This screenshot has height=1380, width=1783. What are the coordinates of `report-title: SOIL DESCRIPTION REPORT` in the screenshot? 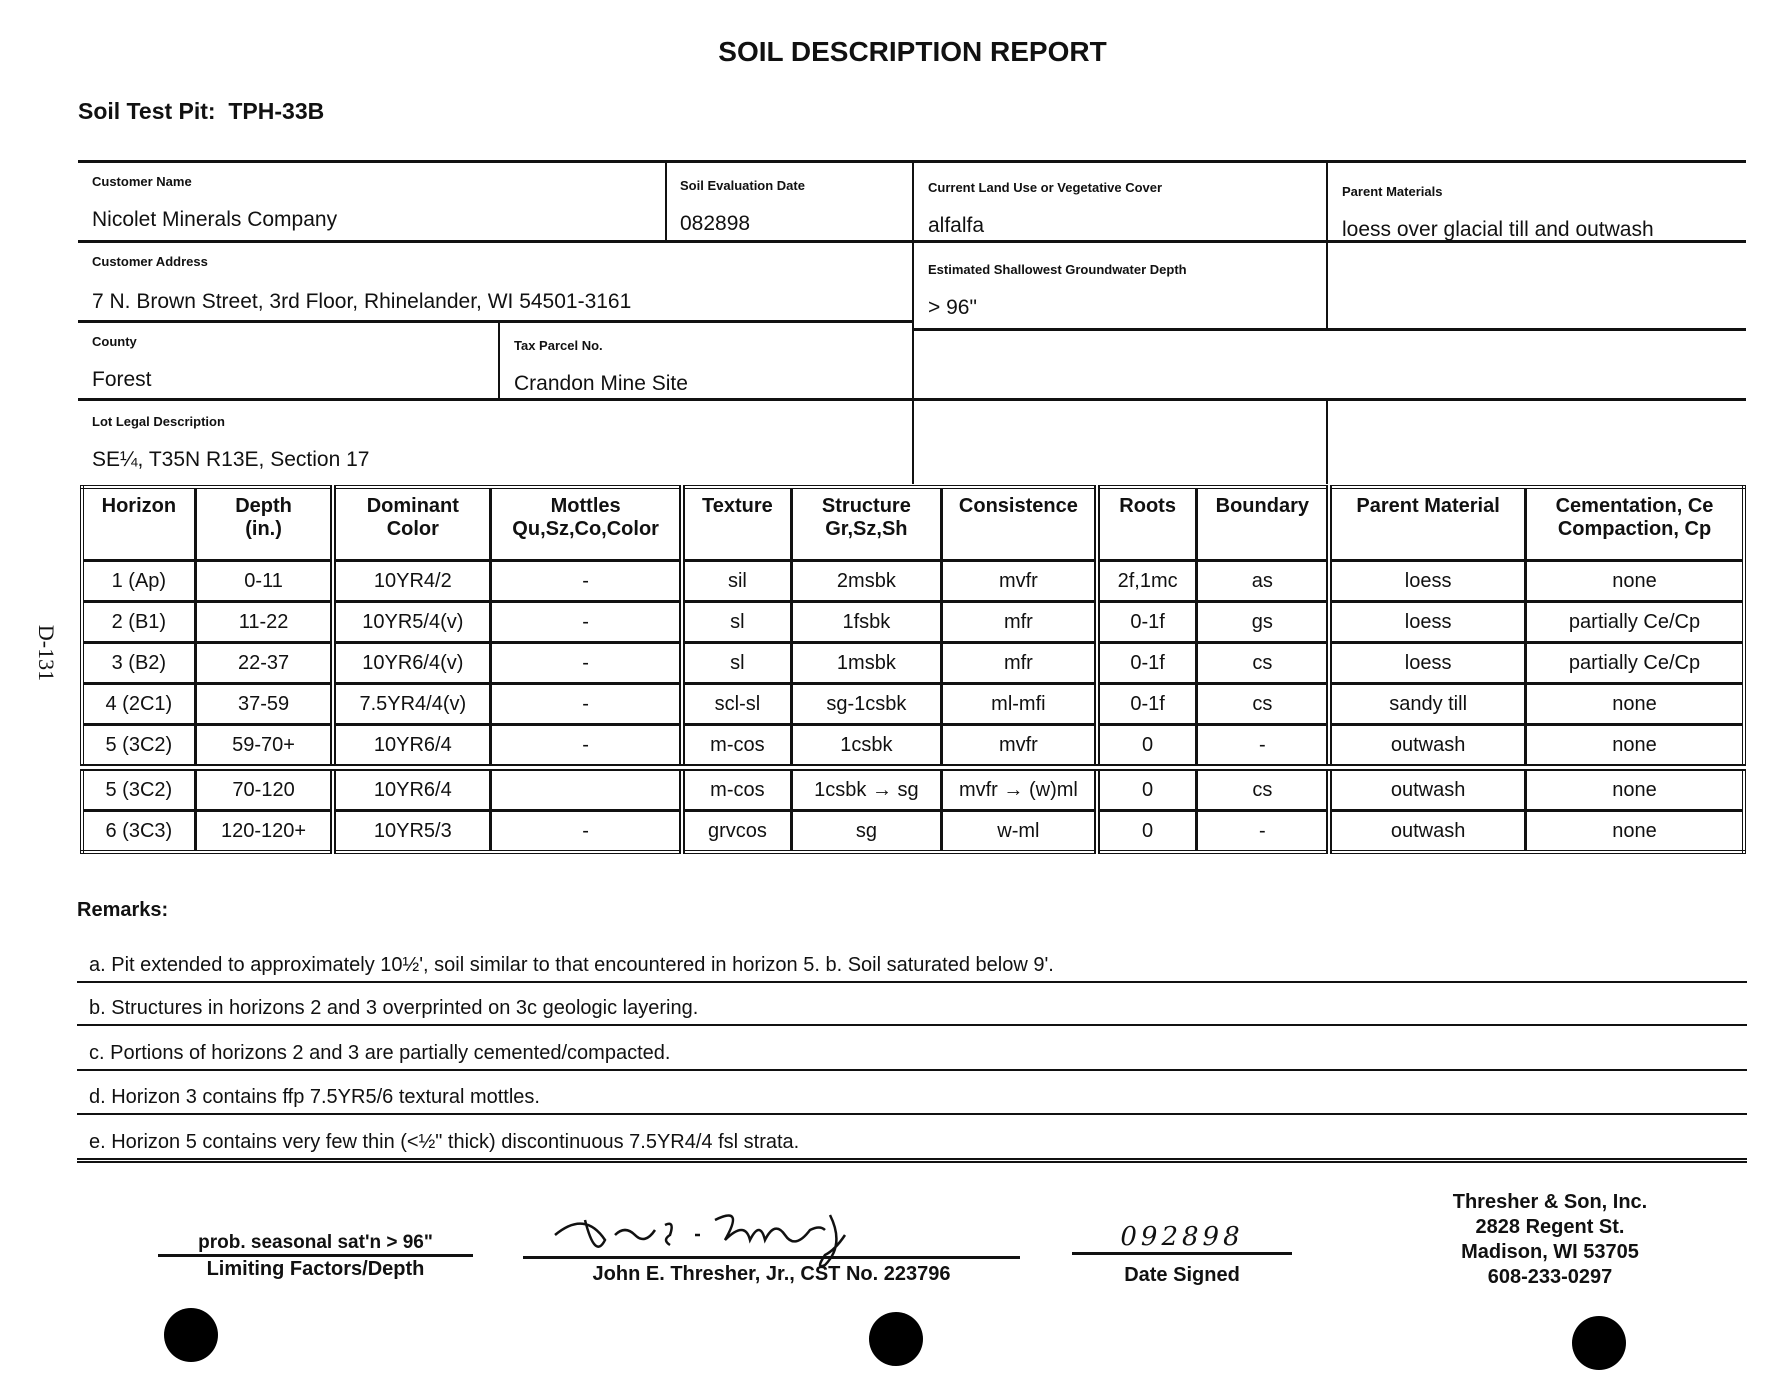 It's located at (912, 51).